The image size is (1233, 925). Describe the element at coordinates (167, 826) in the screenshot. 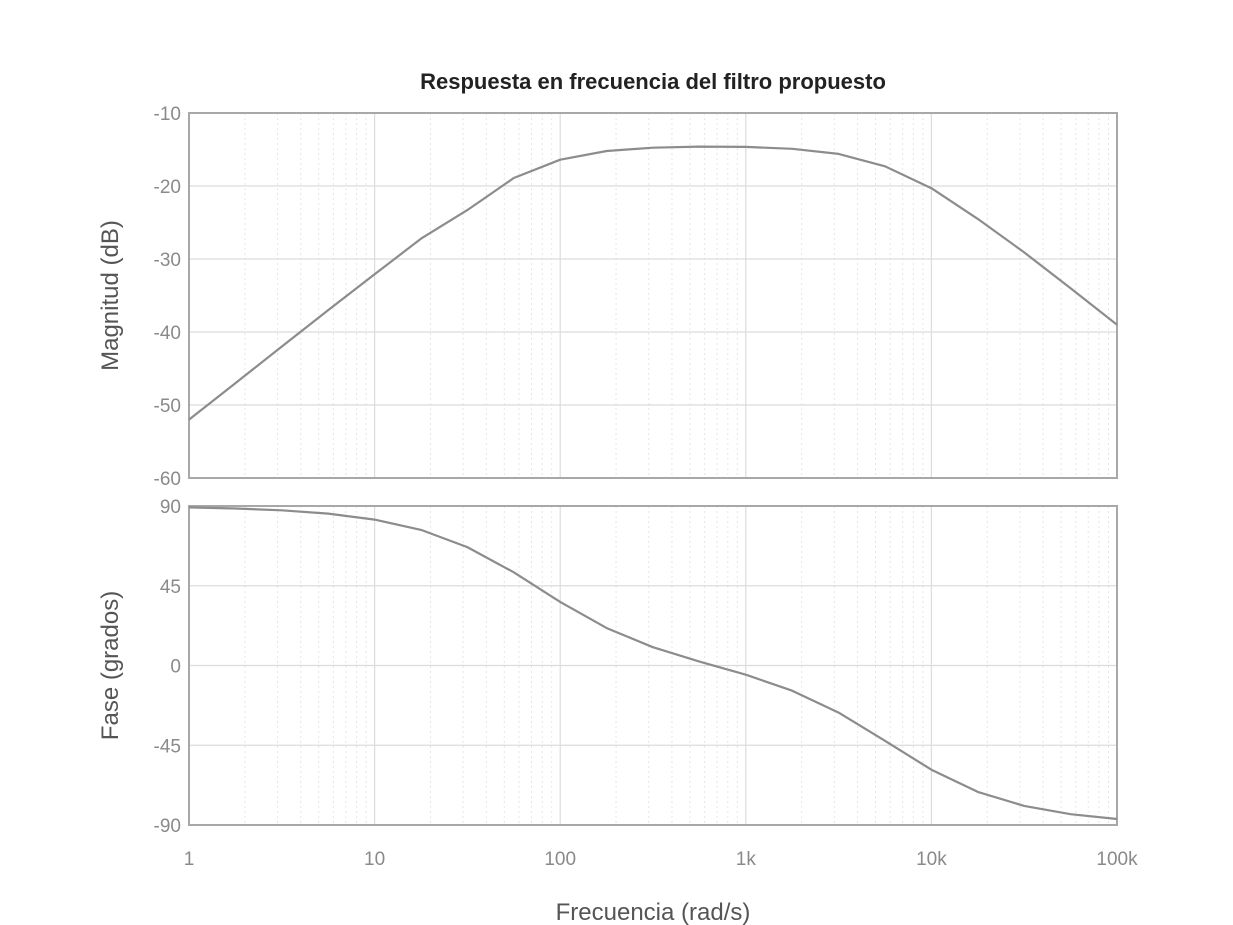

I see `y-tick-label: -90` at that location.